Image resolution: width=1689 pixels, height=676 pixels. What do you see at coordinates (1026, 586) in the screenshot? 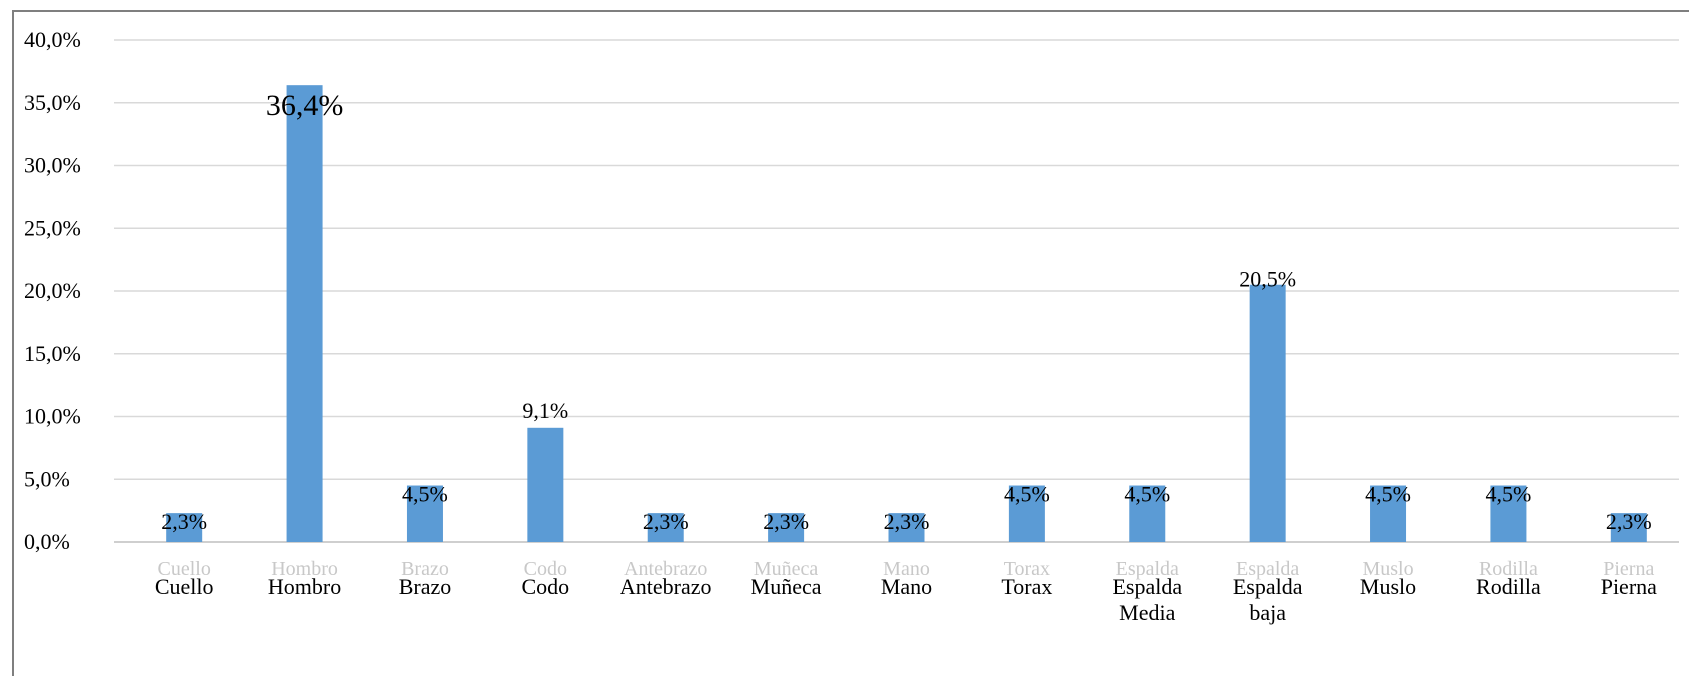
I see `category-label: Torax` at bounding box center [1026, 586].